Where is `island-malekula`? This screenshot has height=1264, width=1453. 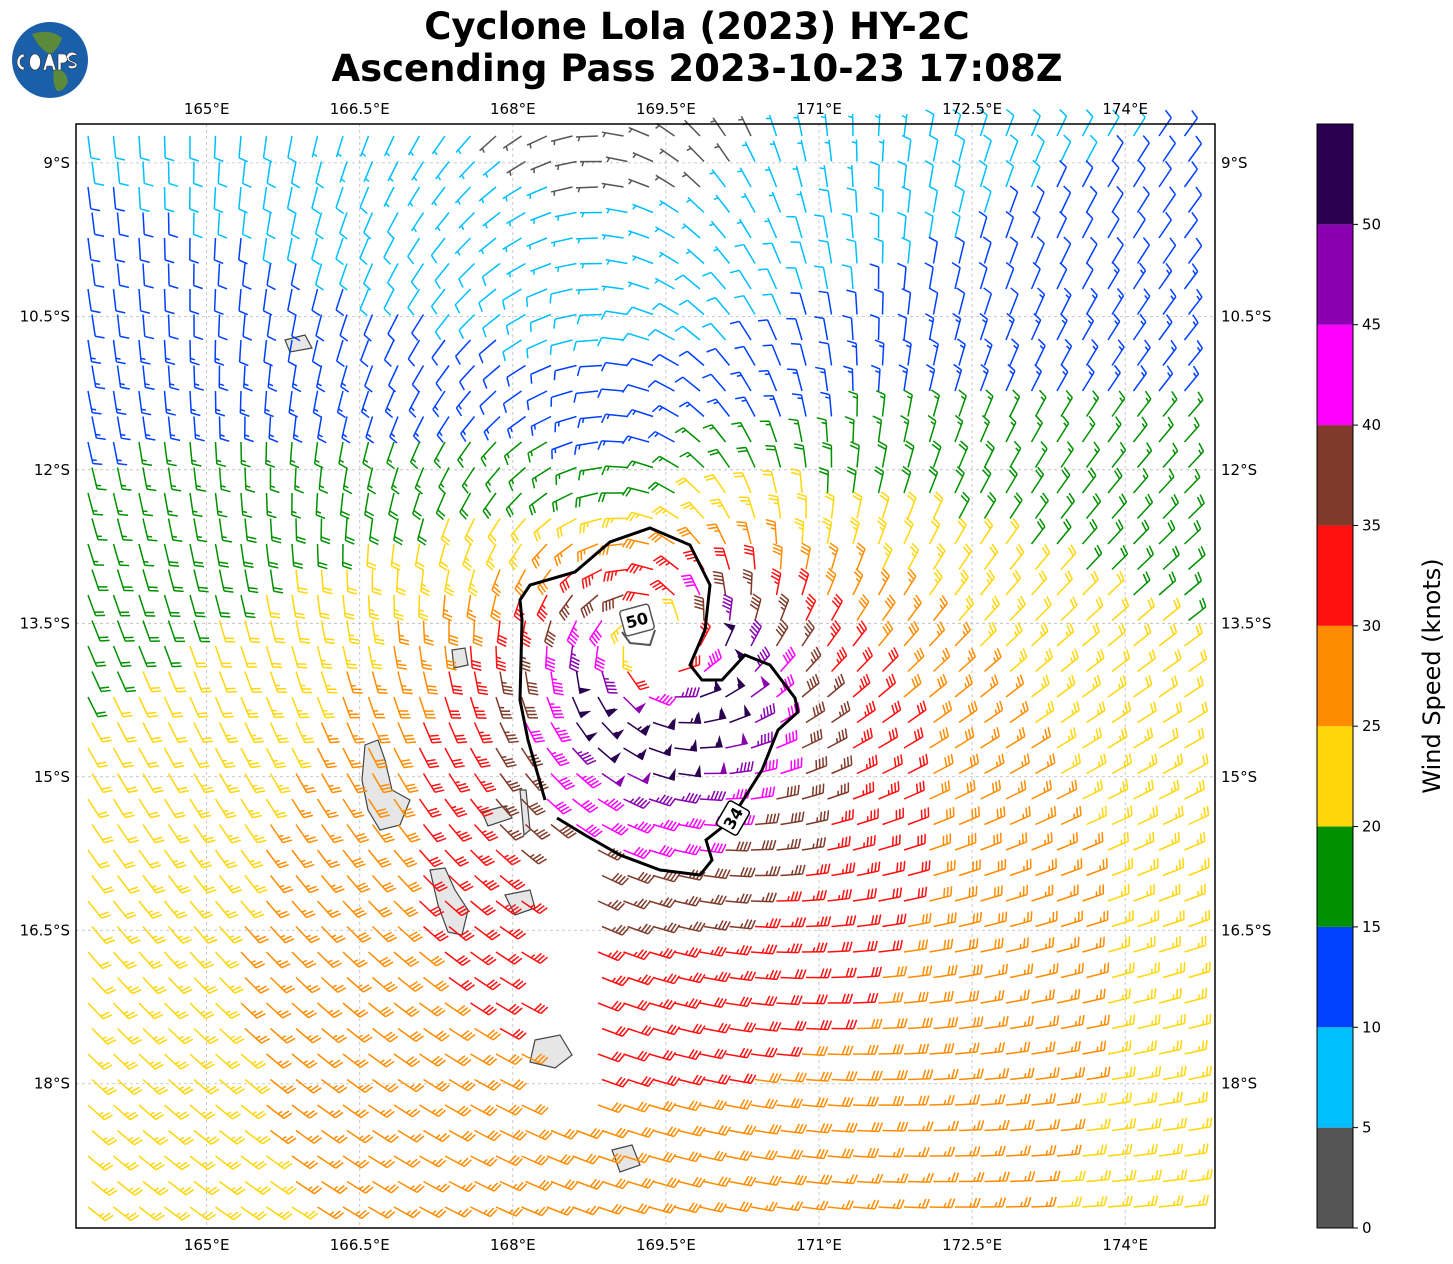
island-malekula is located at coordinates (449, 901).